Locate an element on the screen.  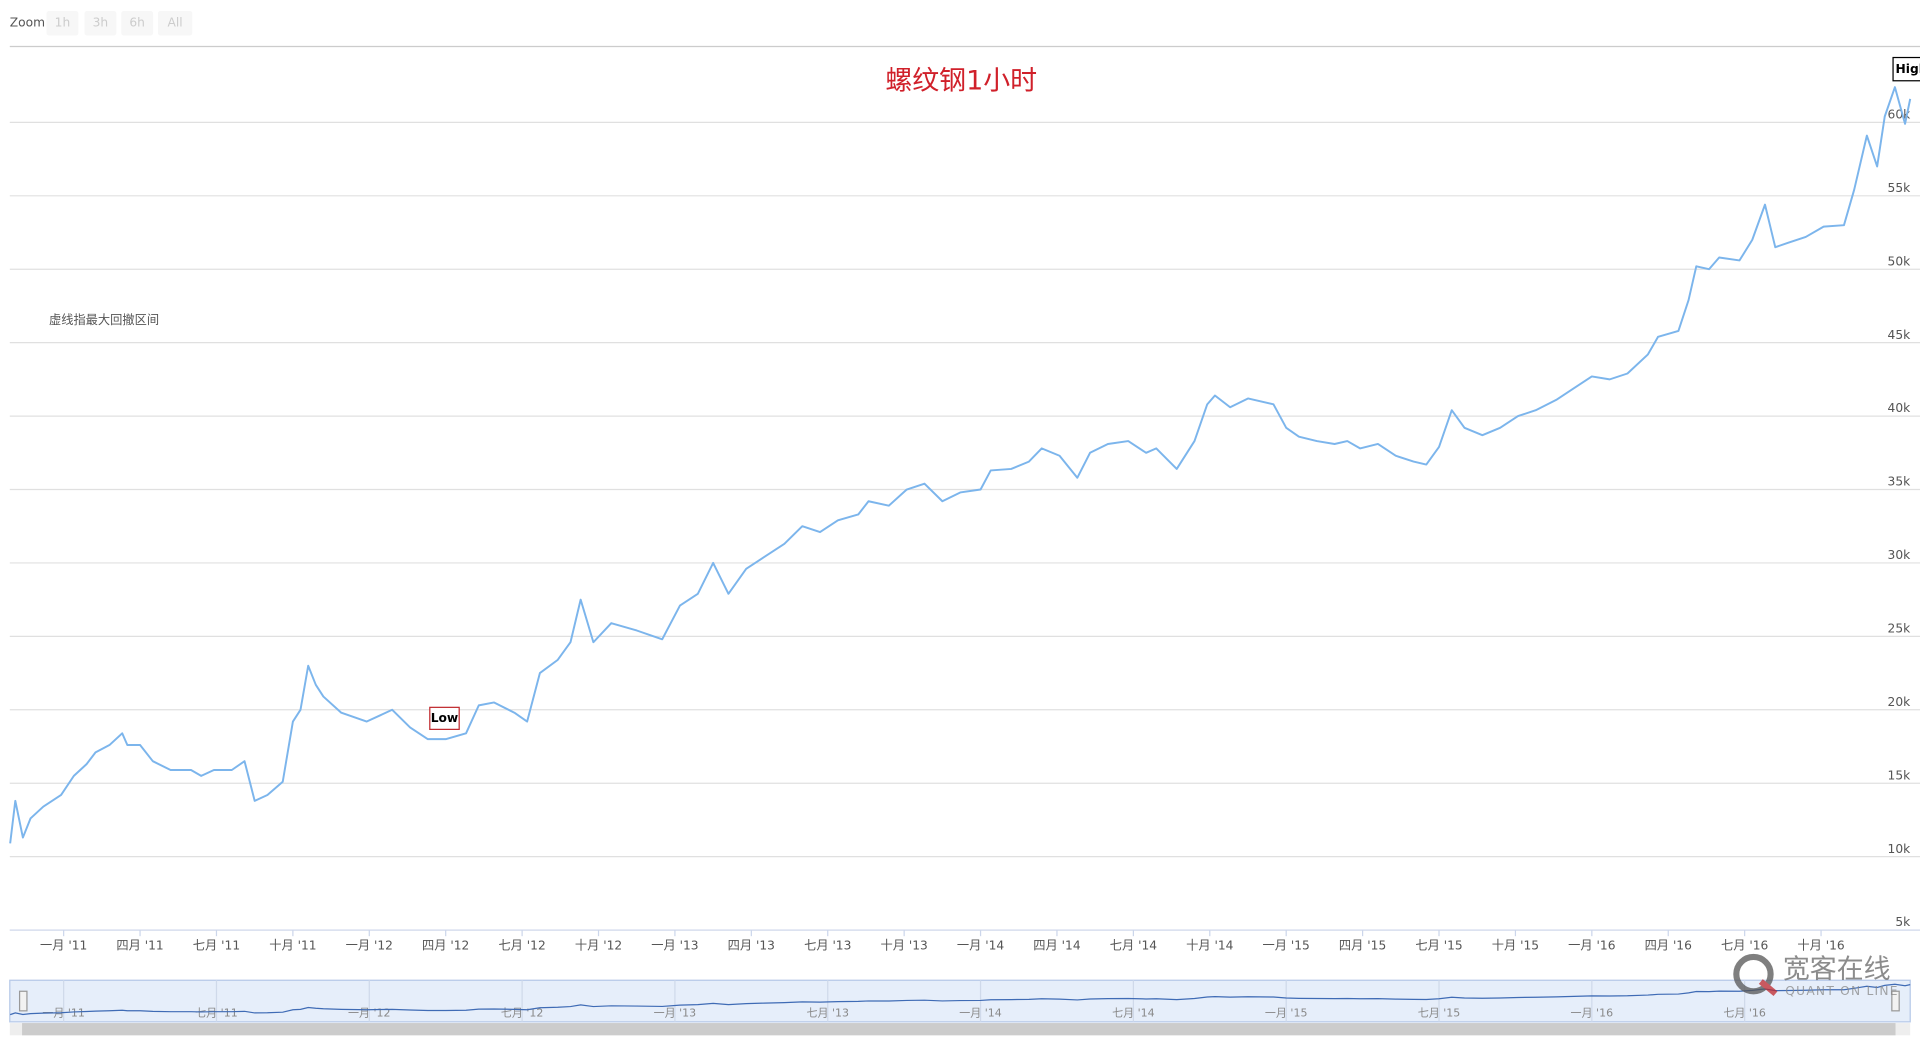
navigator-x-label: 一月 '13 is located at coordinates (675, 1012).